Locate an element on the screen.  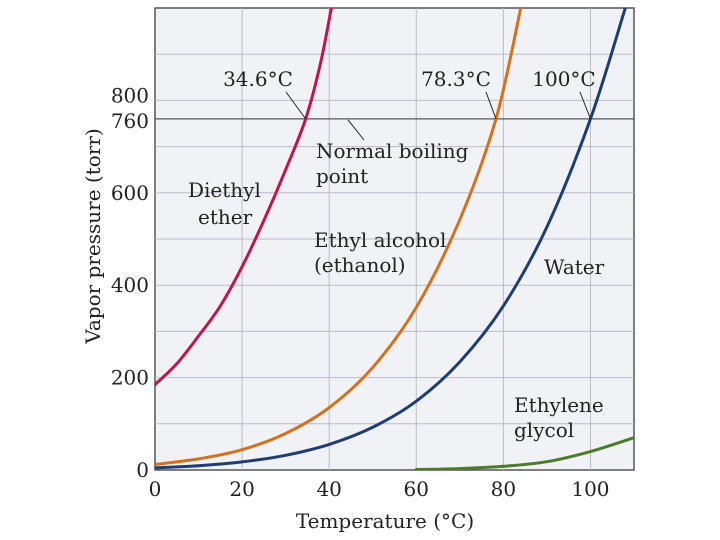
boiling-point-label-2: 100°C is located at coordinates (563, 79).